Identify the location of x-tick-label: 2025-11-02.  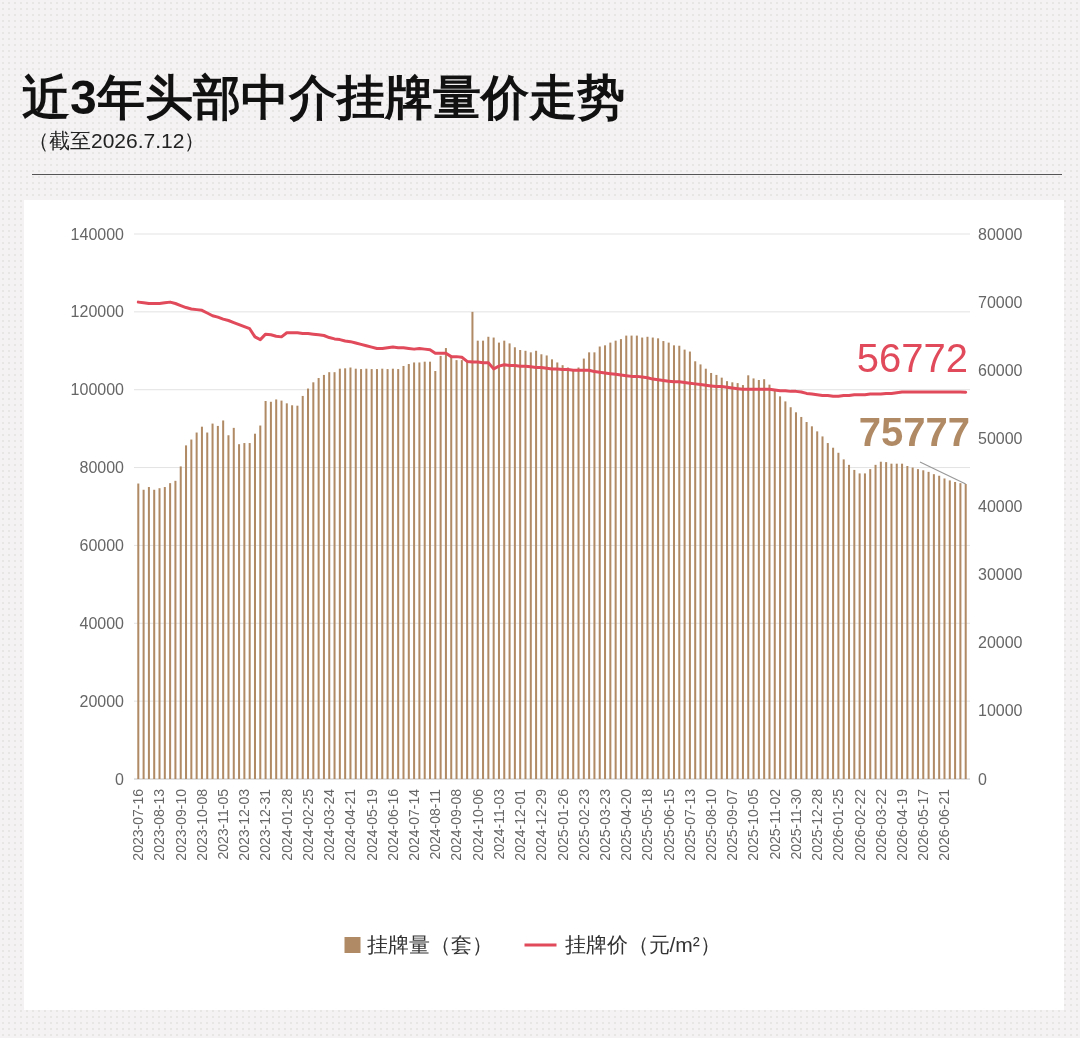
(774, 824).